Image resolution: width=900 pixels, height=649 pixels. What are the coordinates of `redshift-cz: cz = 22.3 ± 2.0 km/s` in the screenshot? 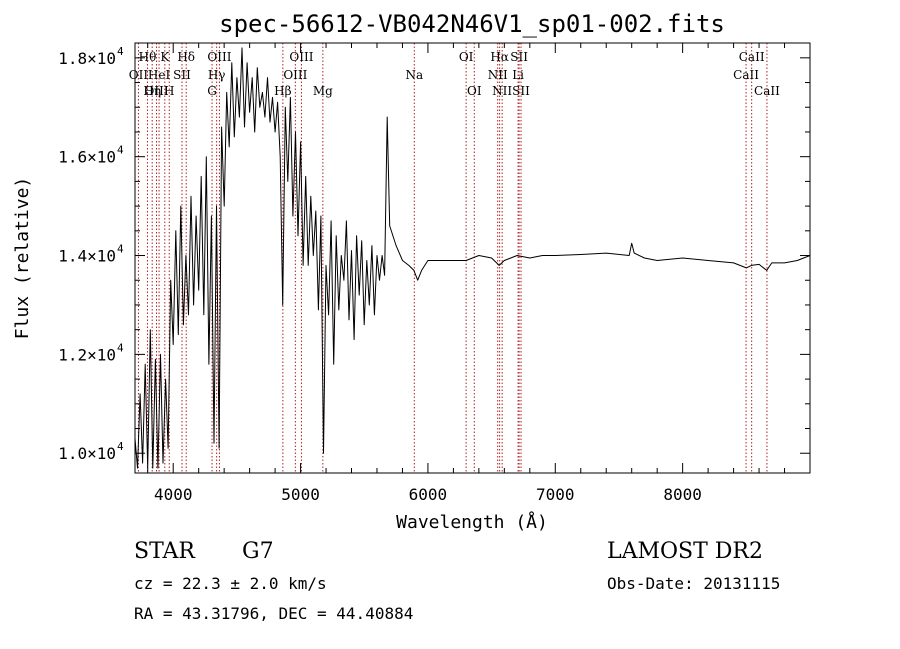 It's located at (230, 583).